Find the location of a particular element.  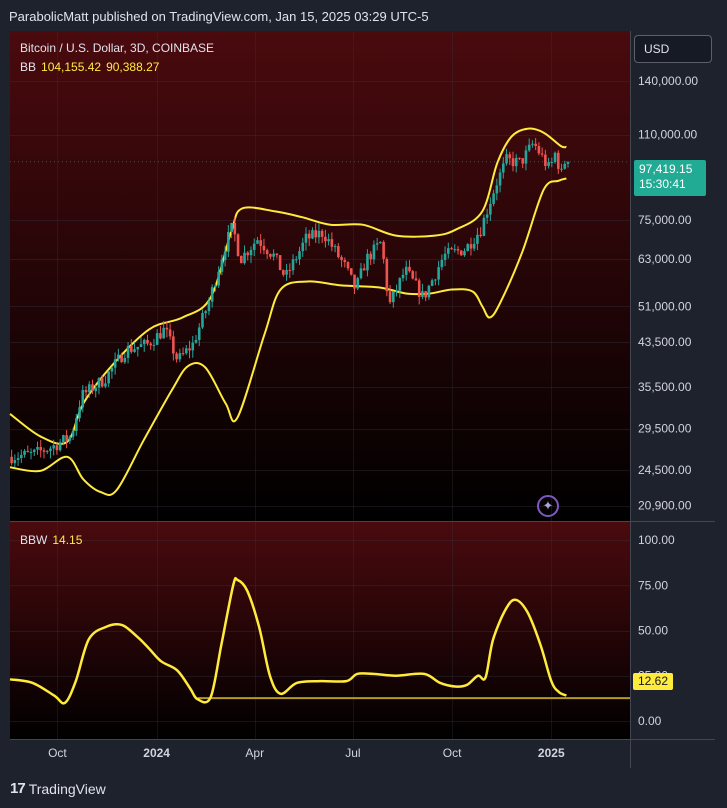

bb-legend: BB 104,155.42 90,388.27 is located at coordinates (89, 67).